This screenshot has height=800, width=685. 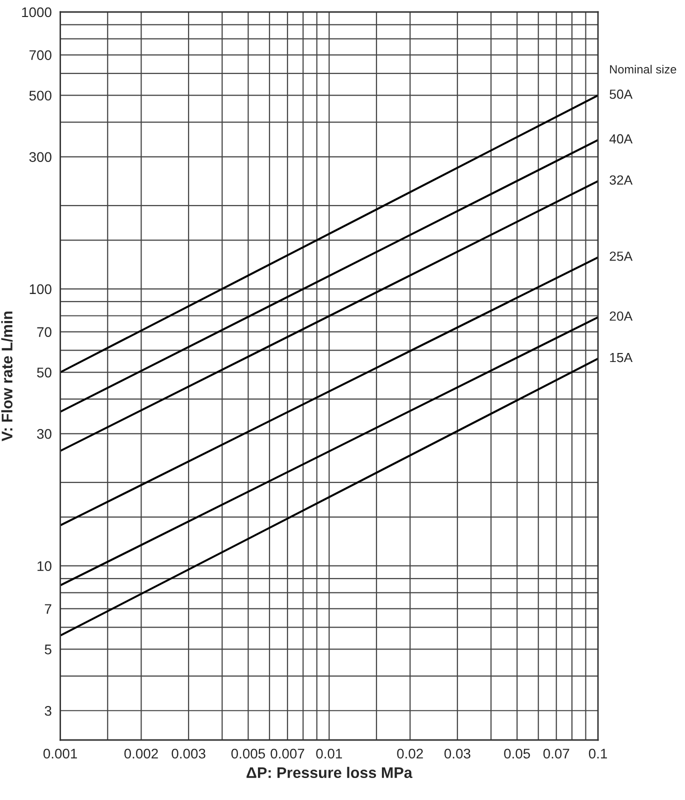 I want to click on x-tick-label: 0.07, so click(x=556, y=753).